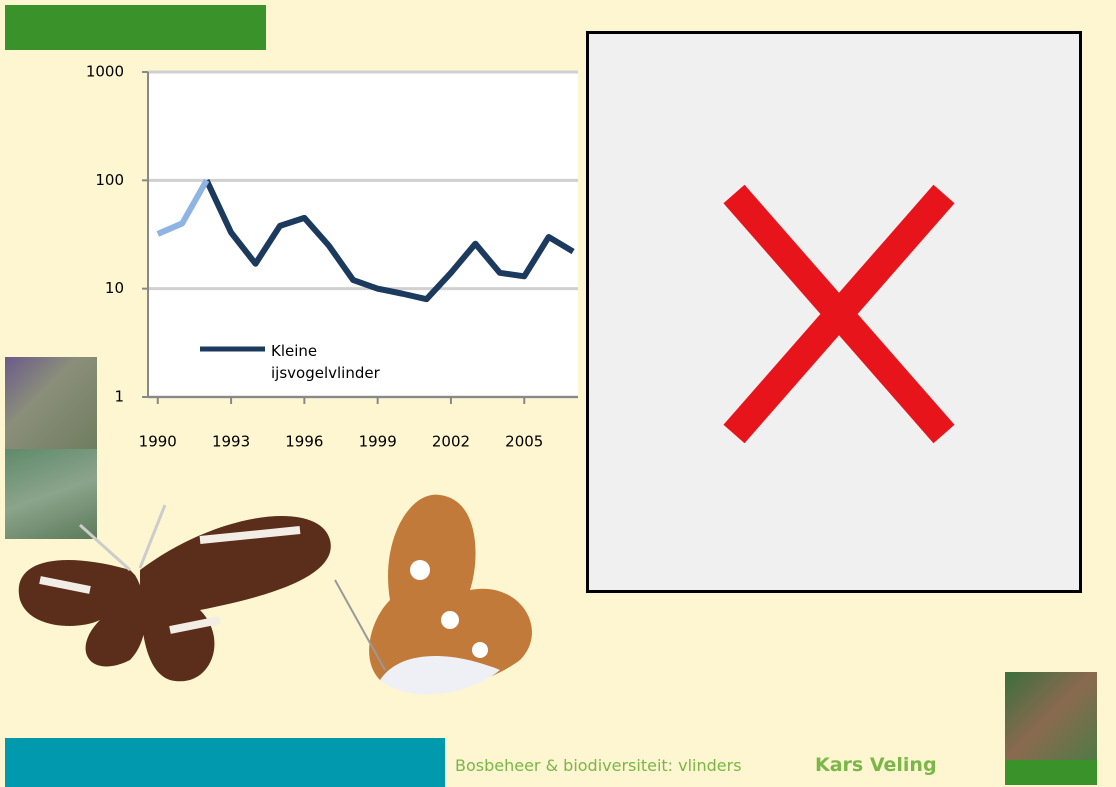 Image resolution: width=1116 pixels, height=787 pixels. I want to click on y-tick-label: 100, so click(109, 180).